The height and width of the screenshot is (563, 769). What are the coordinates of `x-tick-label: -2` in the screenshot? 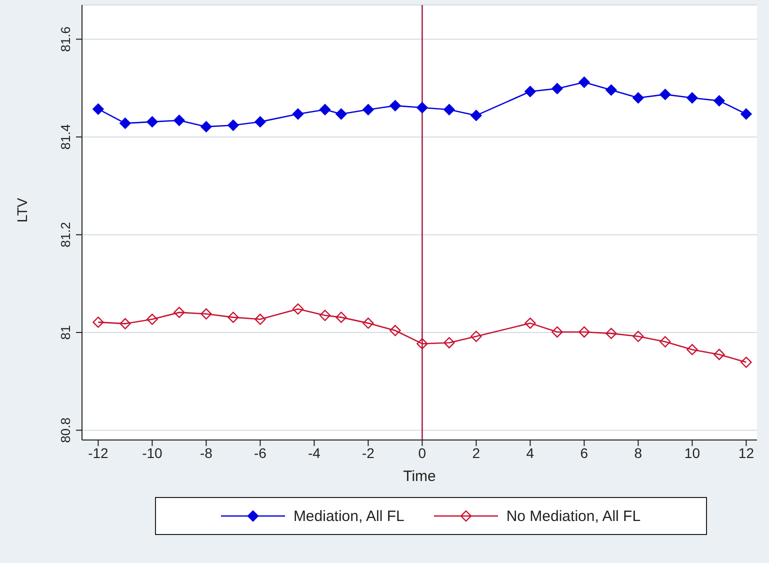 It's located at (368, 452).